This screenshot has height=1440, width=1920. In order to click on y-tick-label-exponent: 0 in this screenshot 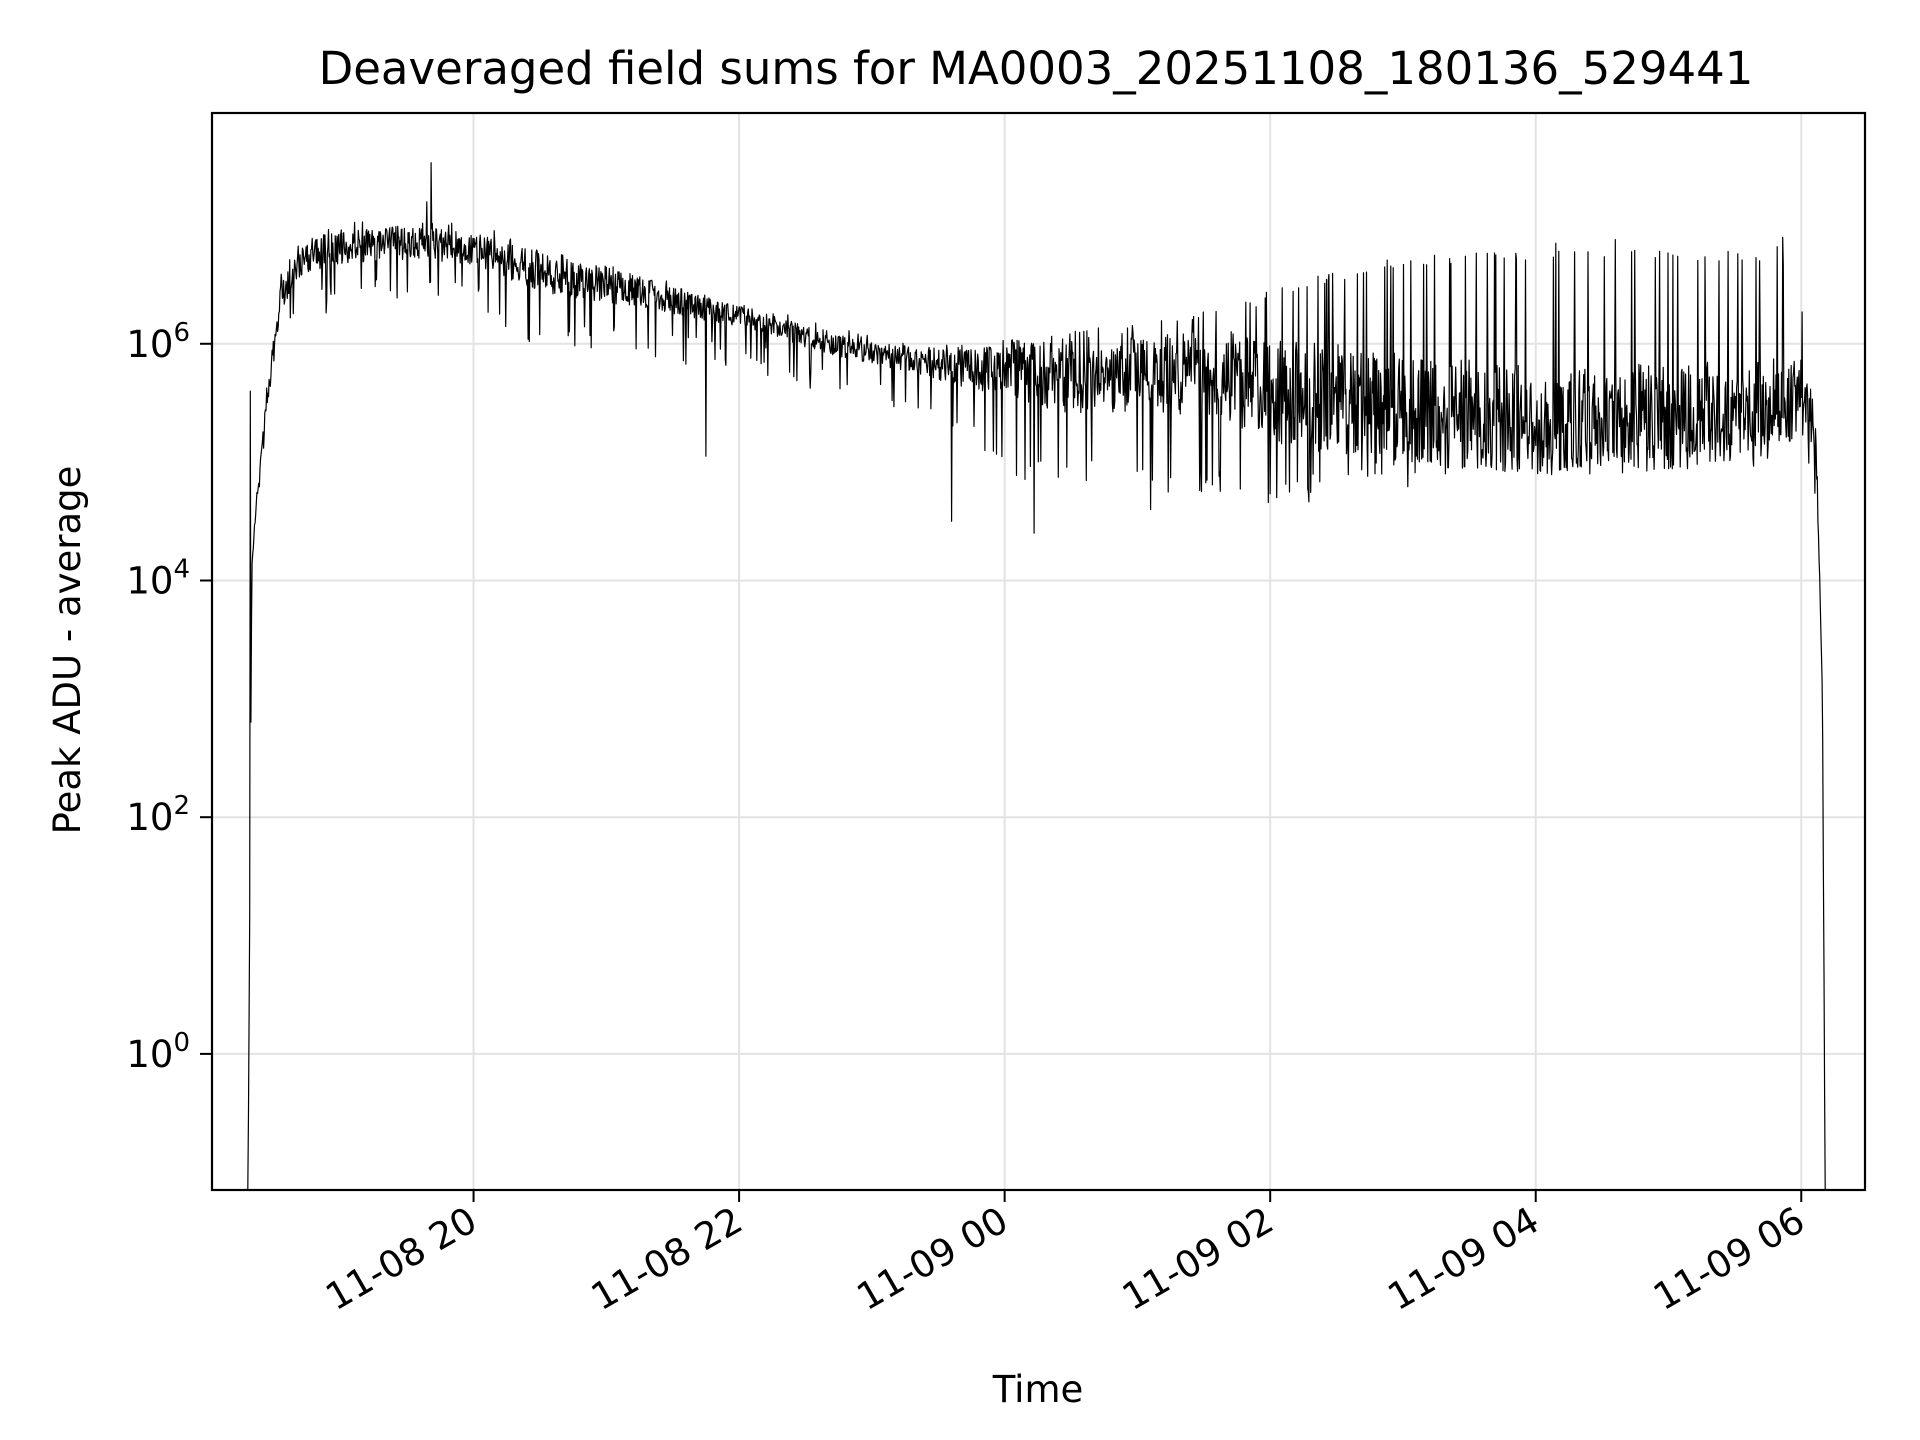, I will do `click(181, 1043)`.